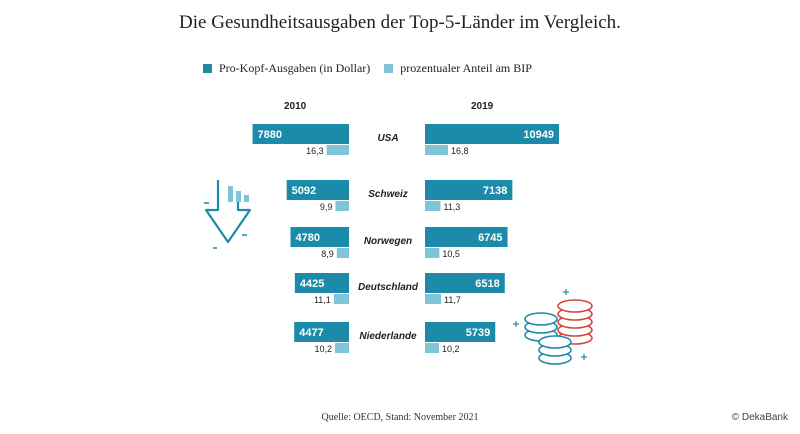  Describe the element at coordinates (490, 238) in the screenshot. I see `label-2019-spend-norwegen: 6745` at that location.